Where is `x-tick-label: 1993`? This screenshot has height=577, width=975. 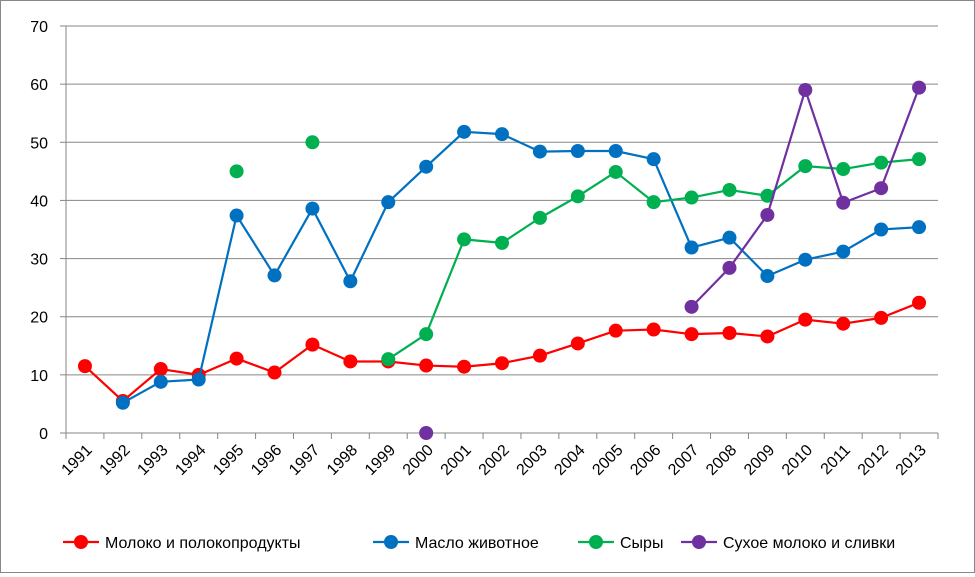 x-tick-label: 1993 is located at coordinates (152, 460).